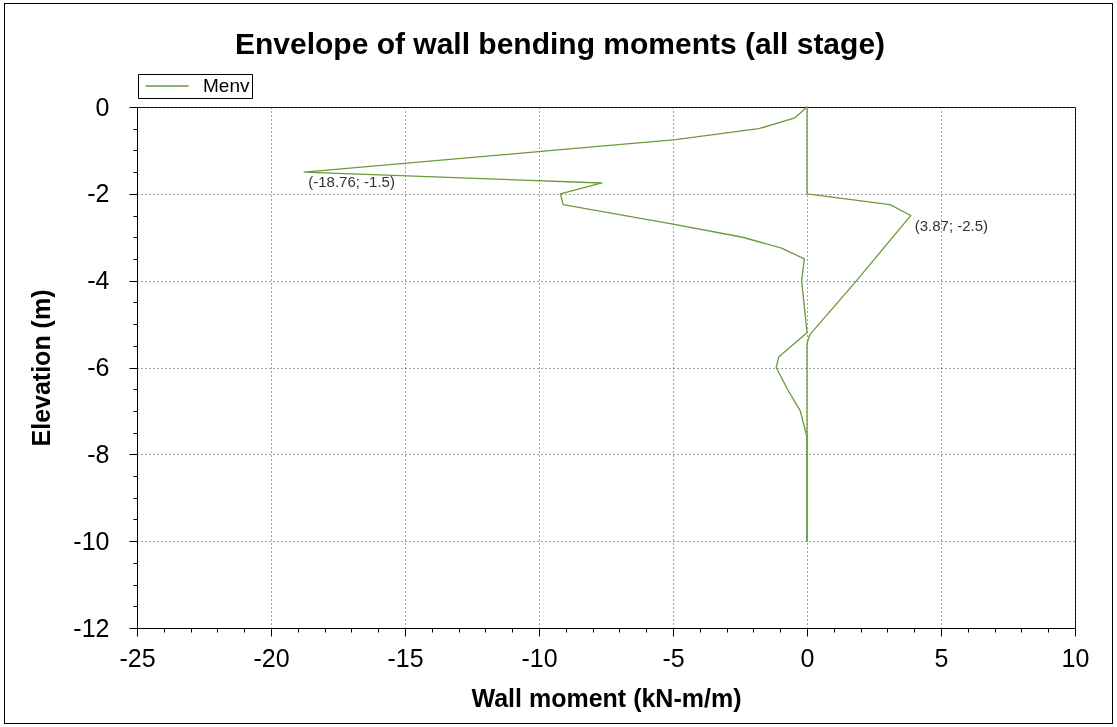 The image size is (1117, 727). What do you see at coordinates (351, 182) in the screenshot?
I see `annotation: (-18.76; -1.5)` at bounding box center [351, 182].